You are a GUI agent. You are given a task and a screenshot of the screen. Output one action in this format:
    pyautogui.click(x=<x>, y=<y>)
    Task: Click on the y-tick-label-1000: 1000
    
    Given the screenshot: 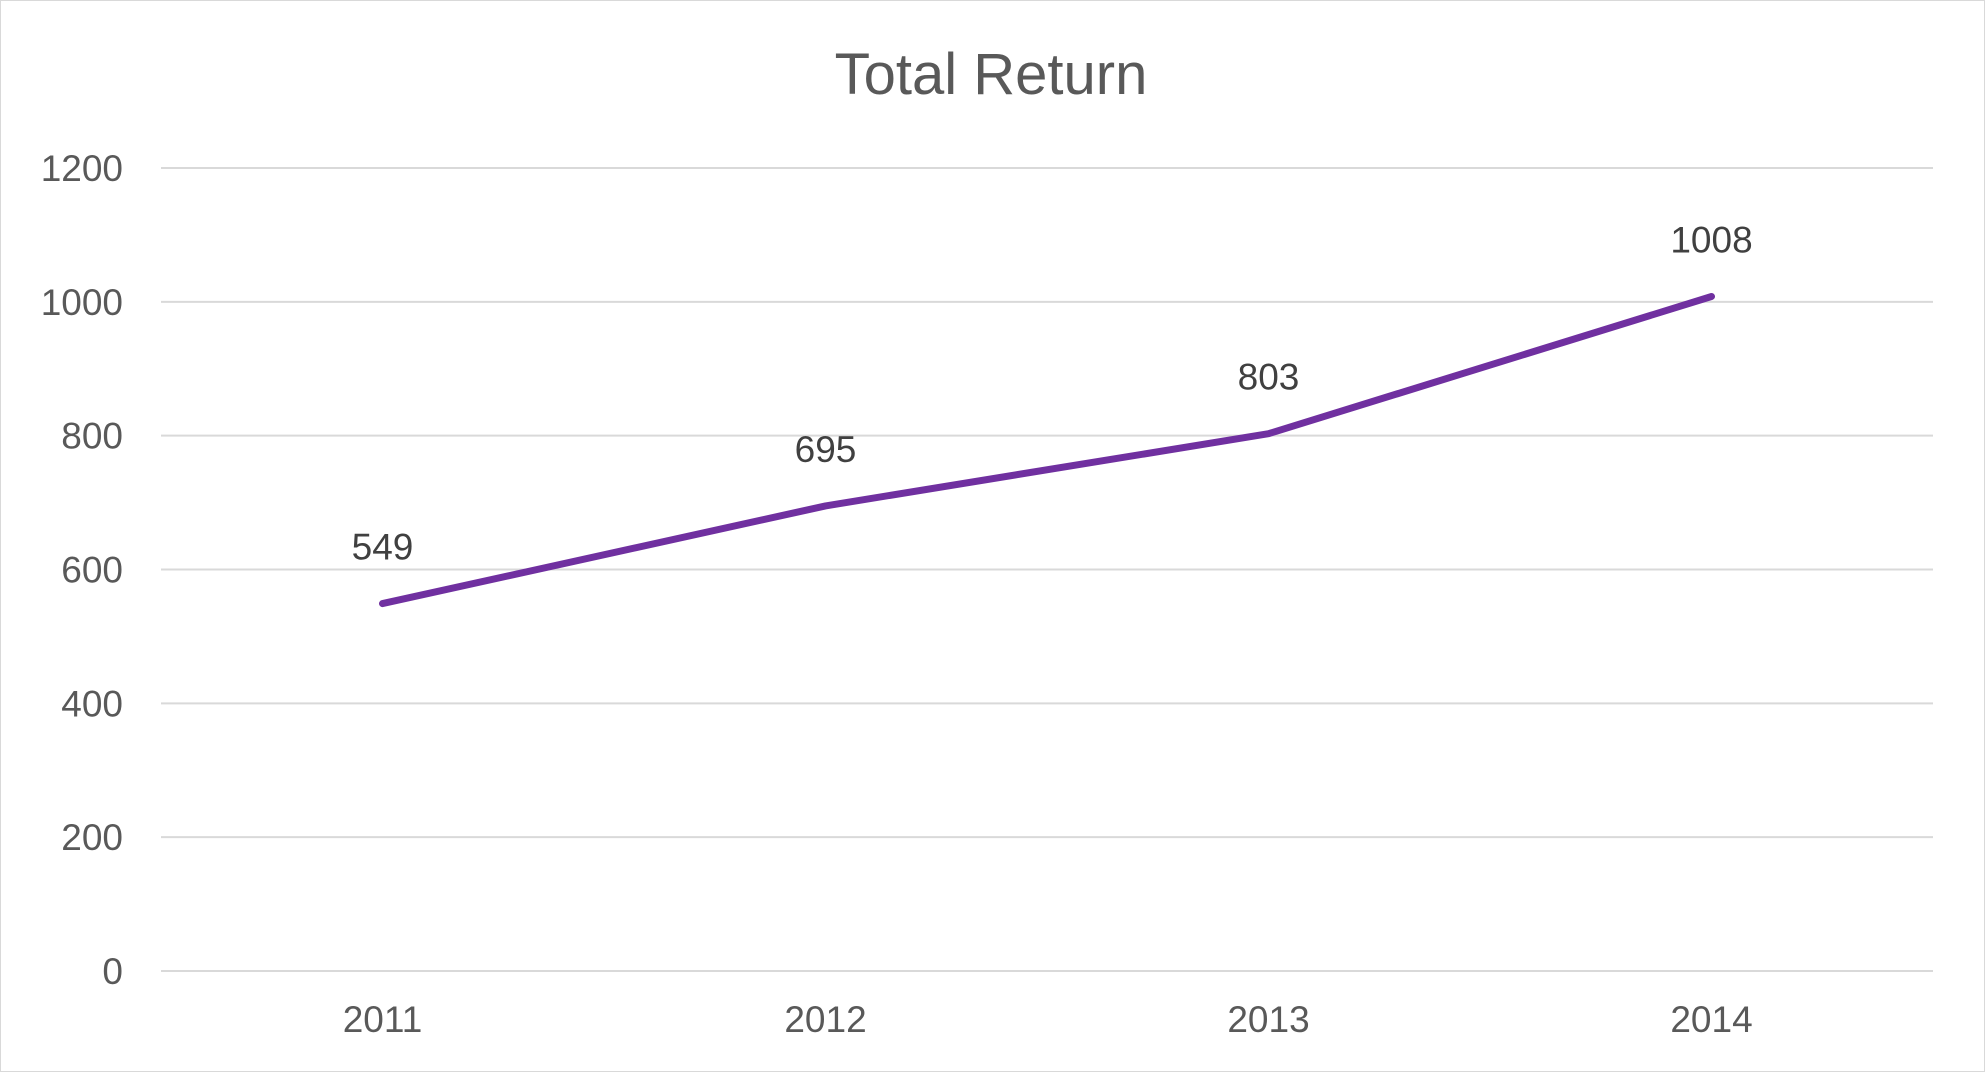 What is the action you would take?
    pyautogui.click(x=82, y=302)
    